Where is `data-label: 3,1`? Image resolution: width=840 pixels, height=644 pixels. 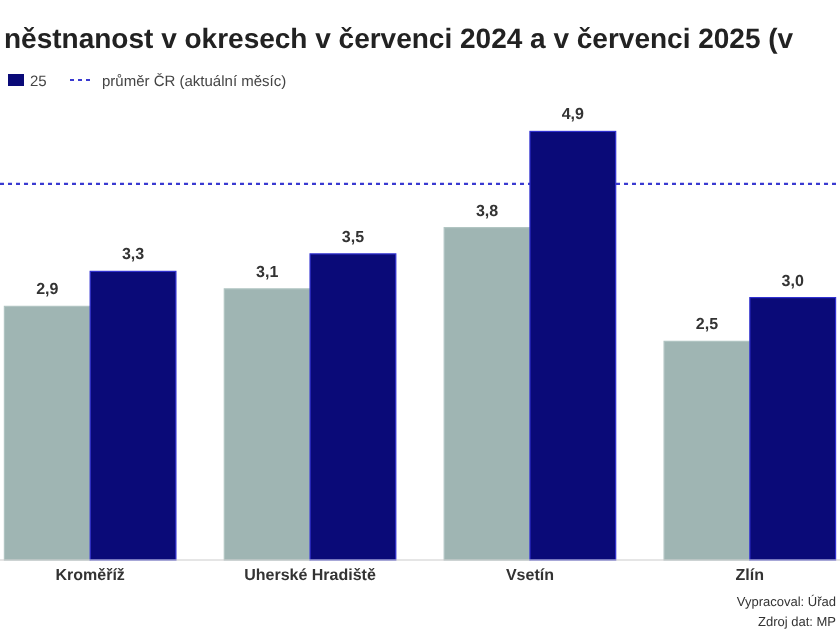 data-label: 3,1 is located at coordinates (268, 271).